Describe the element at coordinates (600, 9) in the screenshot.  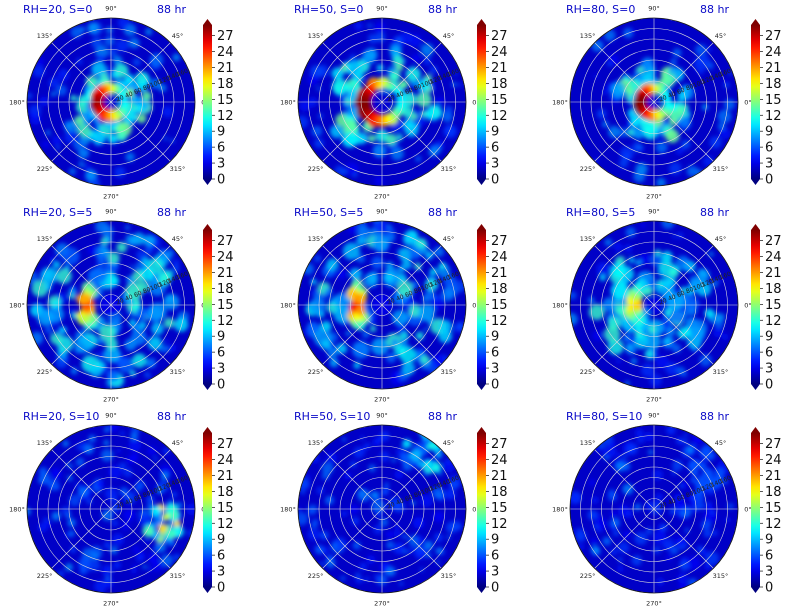
I see `panel-title: RH=80, S=0` at that location.